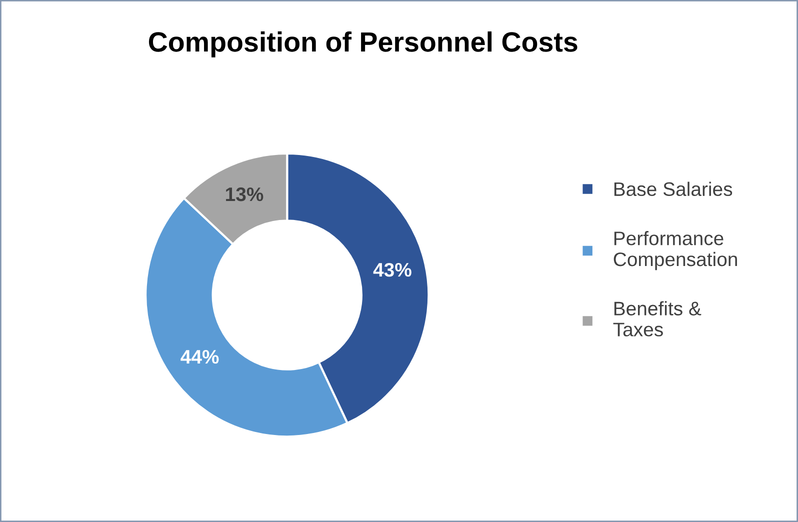  What do you see at coordinates (657, 318) in the screenshot?
I see `legend-label: Benefits & Taxes` at bounding box center [657, 318].